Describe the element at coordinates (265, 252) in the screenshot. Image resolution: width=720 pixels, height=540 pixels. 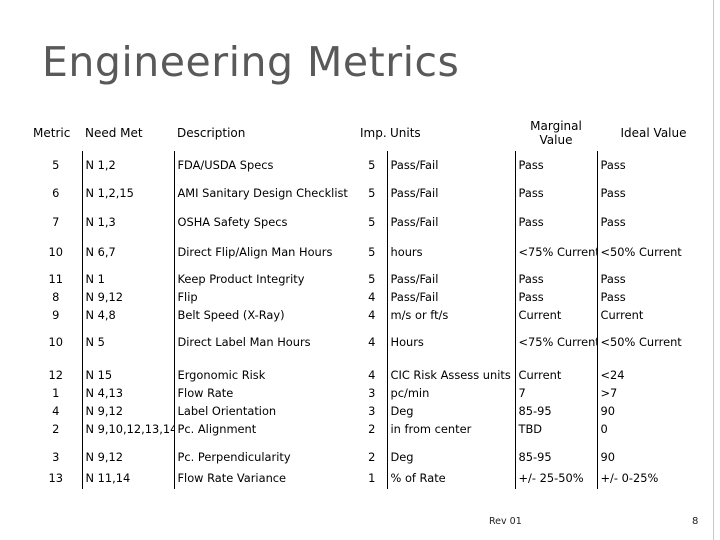
I see `cell-description: Direct Flip/Align Man Hours` at that location.